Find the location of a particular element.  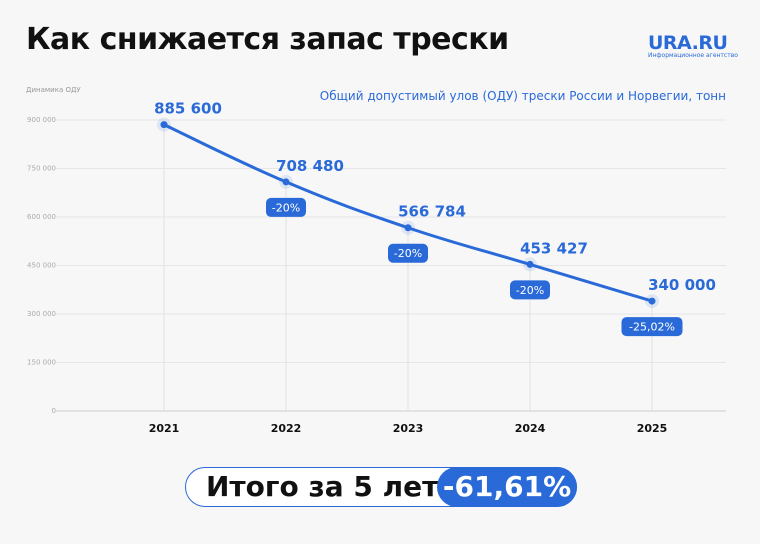

x-tick-label: 2025 is located at coordinates (652, 428).